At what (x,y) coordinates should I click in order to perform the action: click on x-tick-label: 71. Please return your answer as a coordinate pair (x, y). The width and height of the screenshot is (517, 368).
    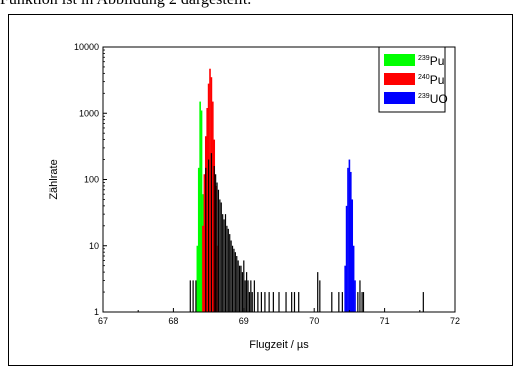
    Looking at the image, I should click on (385, 321).